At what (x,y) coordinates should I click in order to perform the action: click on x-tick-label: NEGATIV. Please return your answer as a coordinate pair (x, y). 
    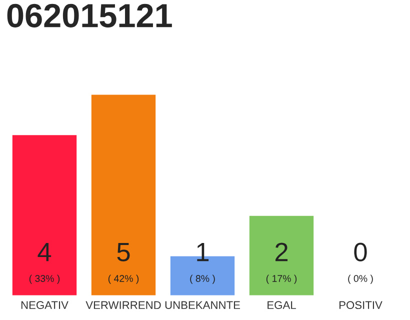
    Looking at the image, I should click on (44, 305).